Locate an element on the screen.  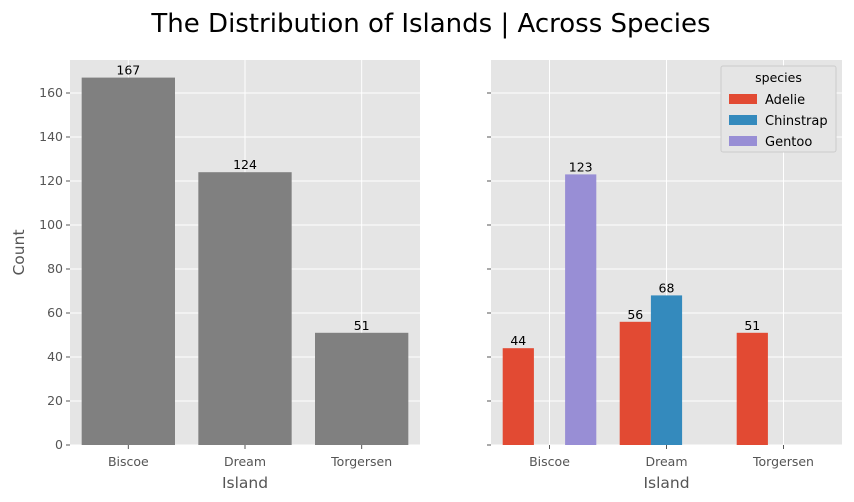
y-tick-label: 0 is located at coordinates (59, 444).